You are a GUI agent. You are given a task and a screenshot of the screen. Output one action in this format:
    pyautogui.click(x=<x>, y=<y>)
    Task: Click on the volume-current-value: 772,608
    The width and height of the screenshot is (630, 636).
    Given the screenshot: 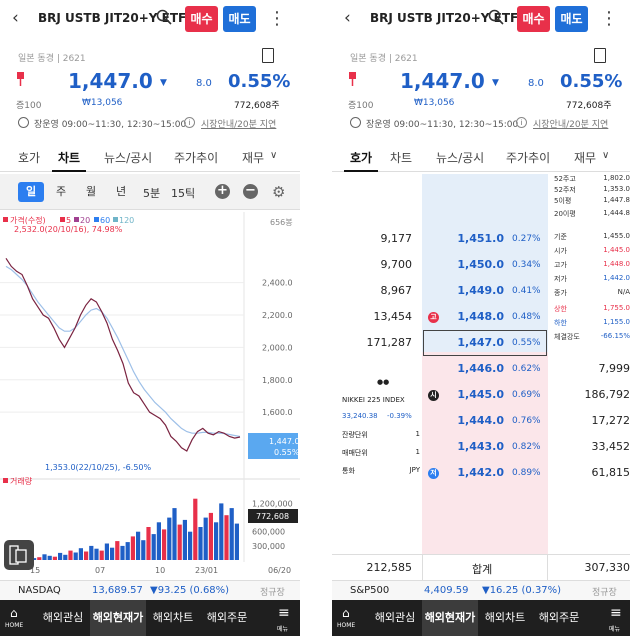 What is the action you would take?
    pyautogui.click(x=272, y=516)
    